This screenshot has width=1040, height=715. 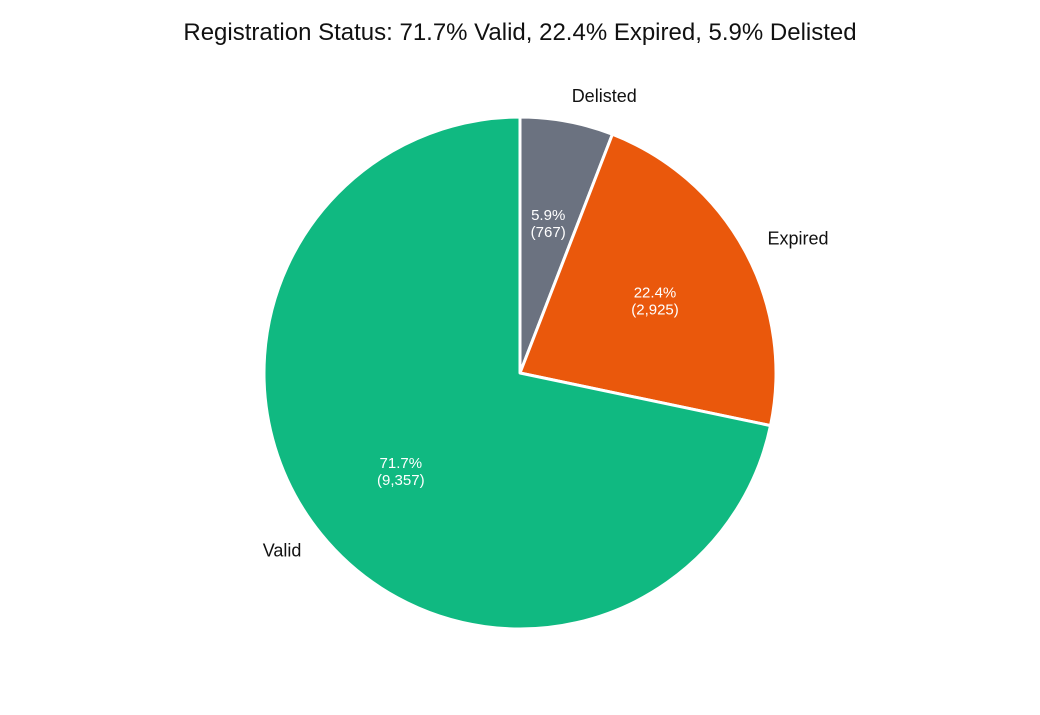 What do you see at coordinates (548, 215) in the screenshot?
I see `slice-percent-label-delisted: 5.9%` at bounding box center [548, 215].